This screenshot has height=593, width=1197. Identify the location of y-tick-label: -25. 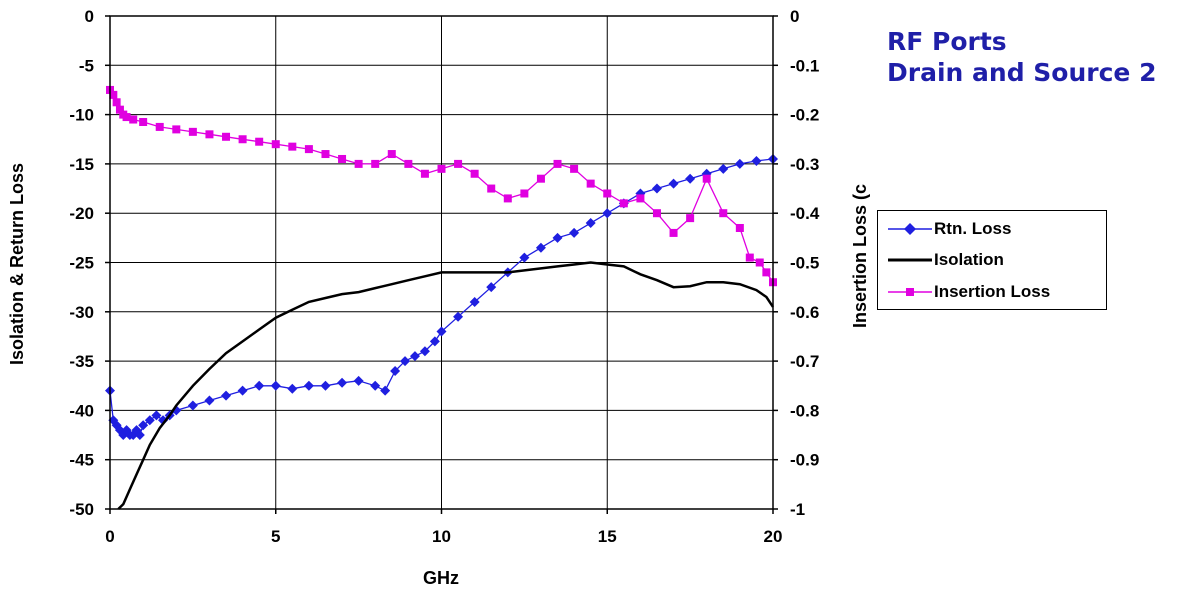
(81, 263).